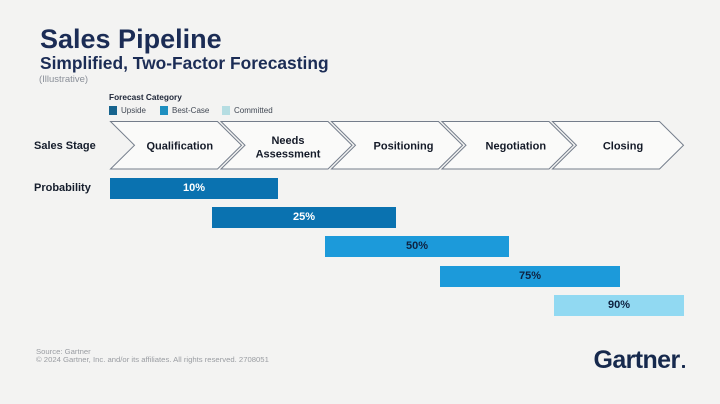 The image size is (720, 404). What do you see at coordinates (623, 146) in the screenshot?
I see `svg-text: Closing` at bounding box center [623, 146].